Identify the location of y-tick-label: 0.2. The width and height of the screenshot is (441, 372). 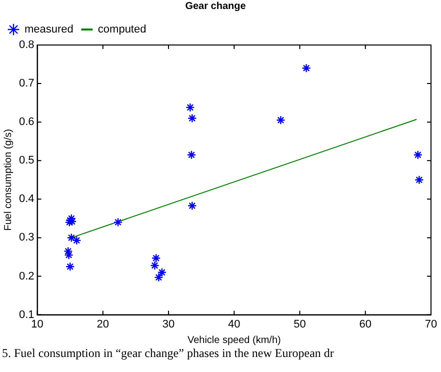
(26, 276).